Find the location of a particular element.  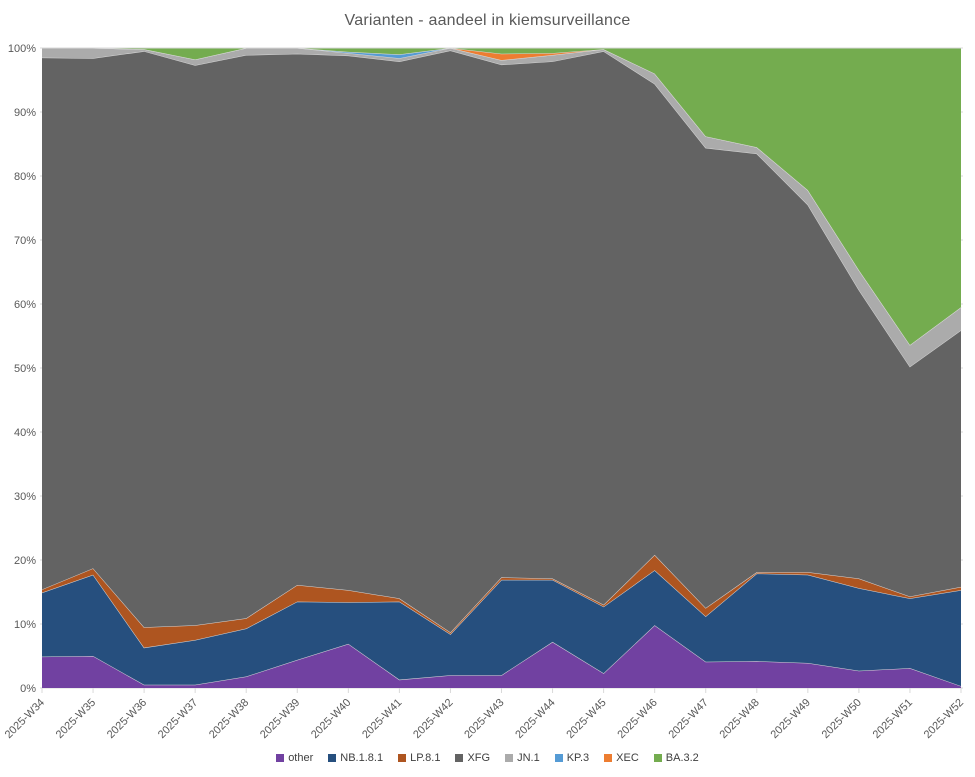

legend-swatch-other is located at coordinates (280, 758).